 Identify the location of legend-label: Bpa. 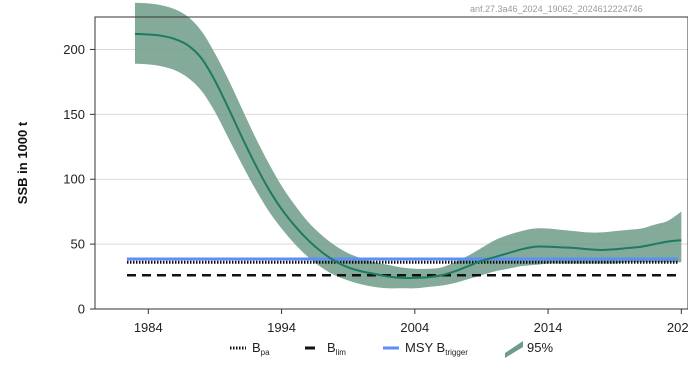
(261, 348).